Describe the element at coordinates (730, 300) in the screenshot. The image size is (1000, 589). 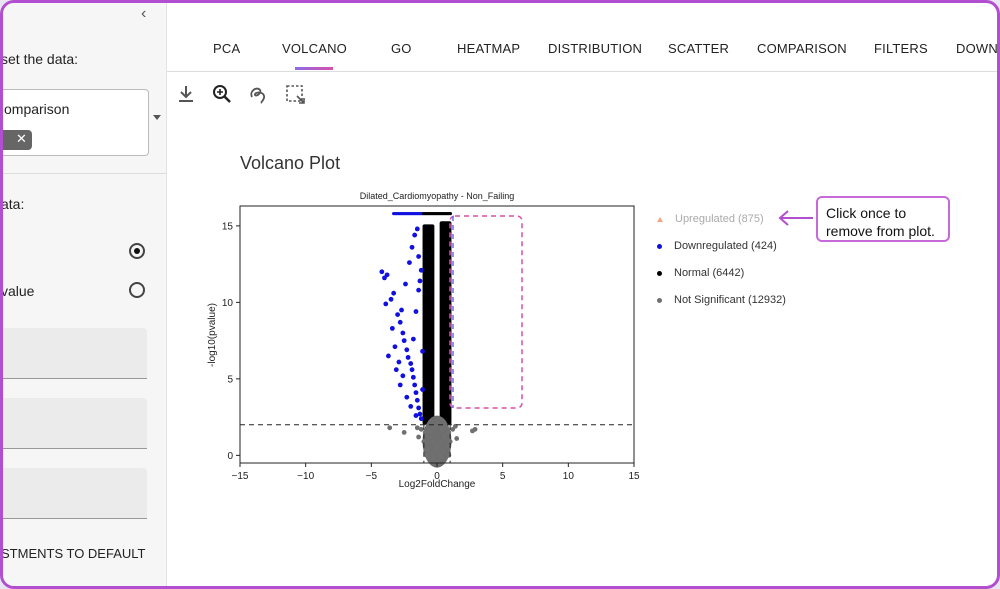
I see `legend-label: Not Significant (12932)` at that location.